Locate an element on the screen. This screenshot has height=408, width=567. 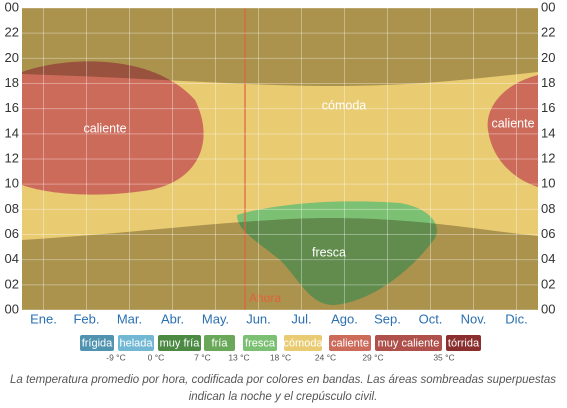
y-tick-label-right: 02 is located at coordinates (548, 283).